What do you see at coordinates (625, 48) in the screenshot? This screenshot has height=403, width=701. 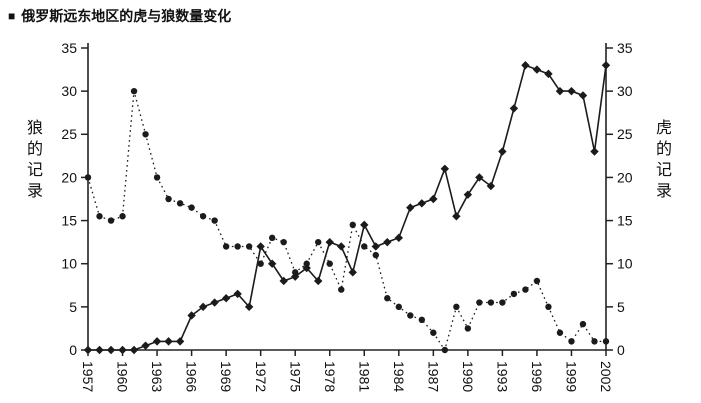 I see `y-tick-label-right: 35` at bounding box center [625, 48].